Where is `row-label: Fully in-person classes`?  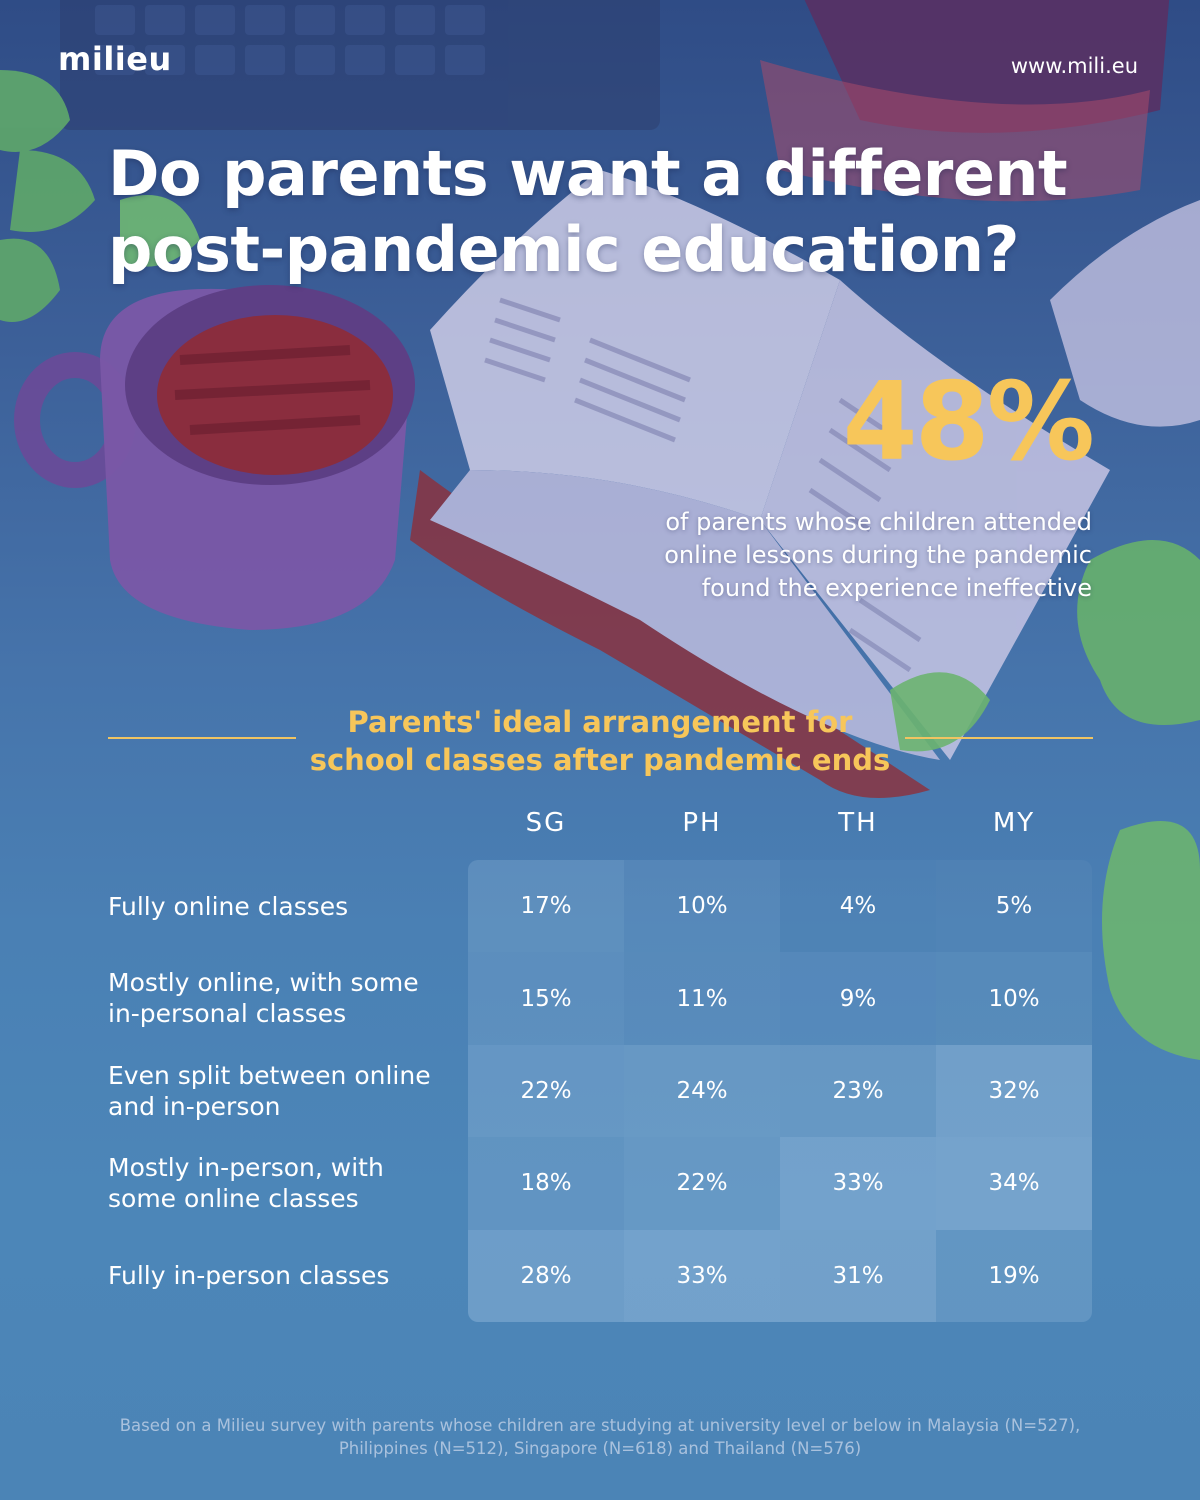
row-label: Fully in-person classes is located at coordinates (249, 1276).